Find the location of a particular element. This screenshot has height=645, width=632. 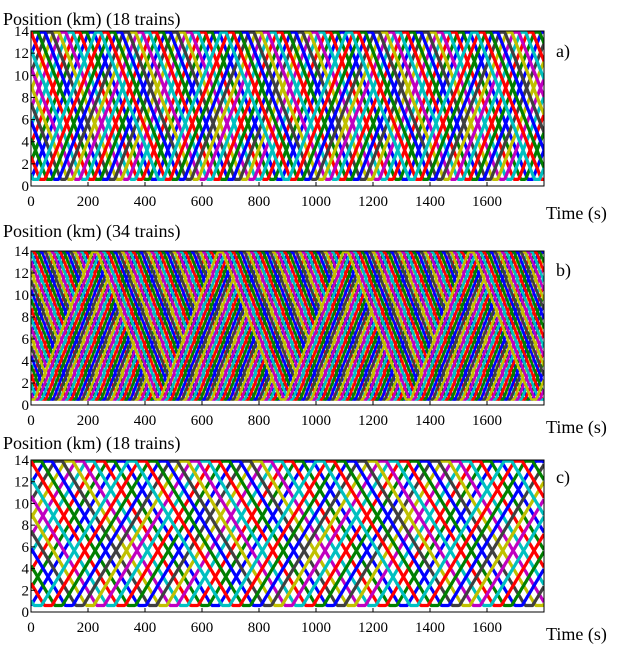

panel-a-x-tick-label-200: 200 is located at coordinates (88, 202).